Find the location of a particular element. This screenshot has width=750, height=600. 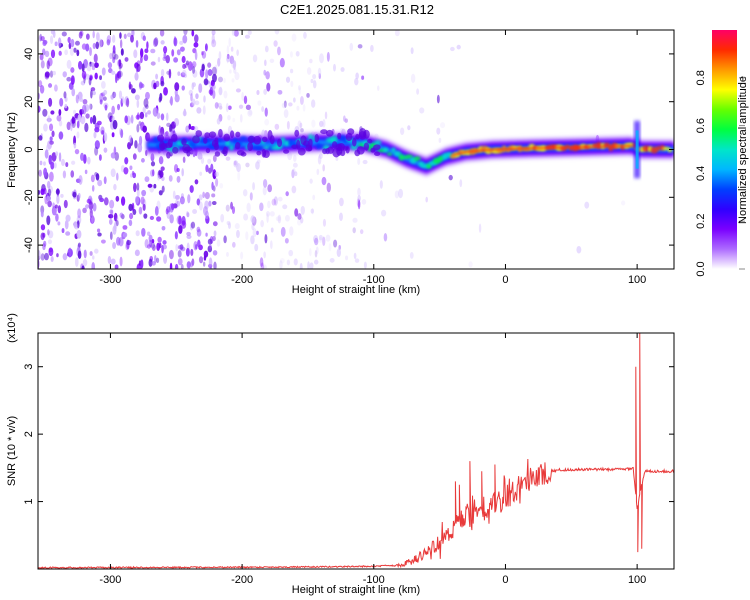

spectrogram-y-tick-label: 0 is located at coordinates (29, 149).